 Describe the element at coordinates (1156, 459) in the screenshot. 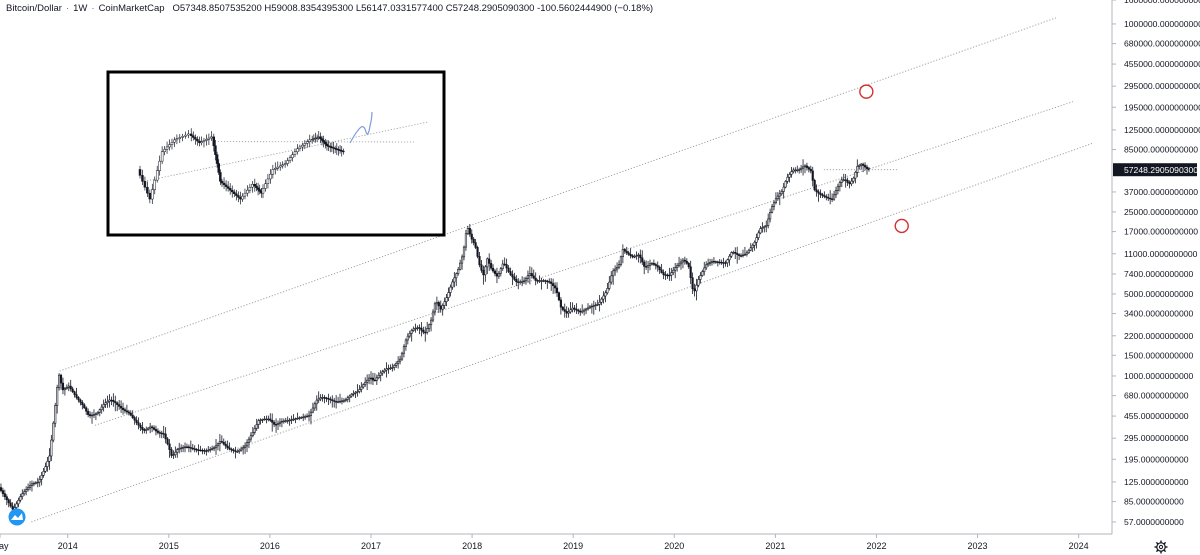

I see `y-tick-label: 195.0000000000` at that location.